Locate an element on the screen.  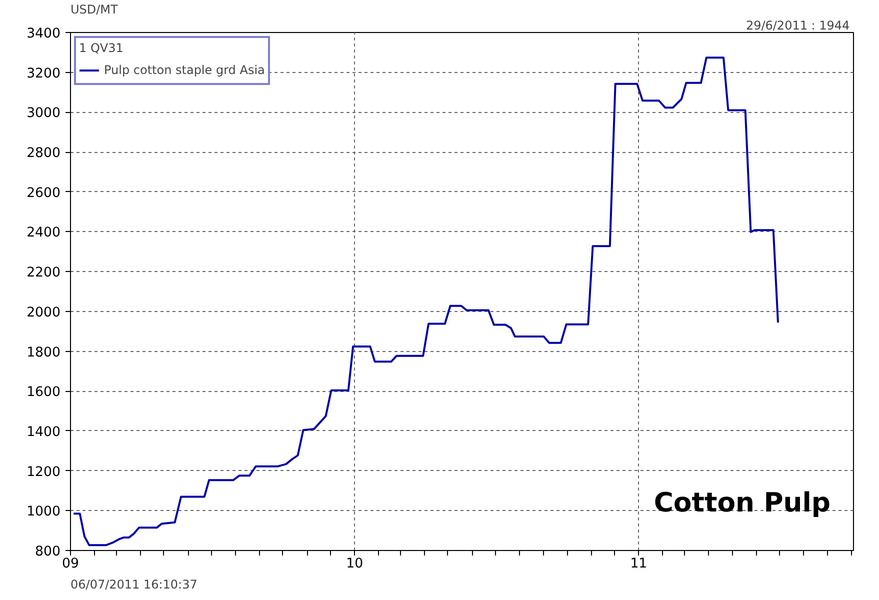
y-tick-label: 1200 is located at coordinates (43, 472).